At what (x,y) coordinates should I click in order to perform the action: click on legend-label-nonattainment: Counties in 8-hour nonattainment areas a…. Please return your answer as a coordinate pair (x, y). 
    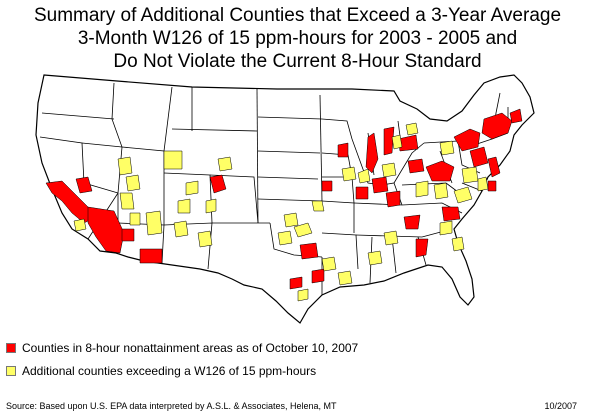
    Looking at the image, I should click on (190, 348).